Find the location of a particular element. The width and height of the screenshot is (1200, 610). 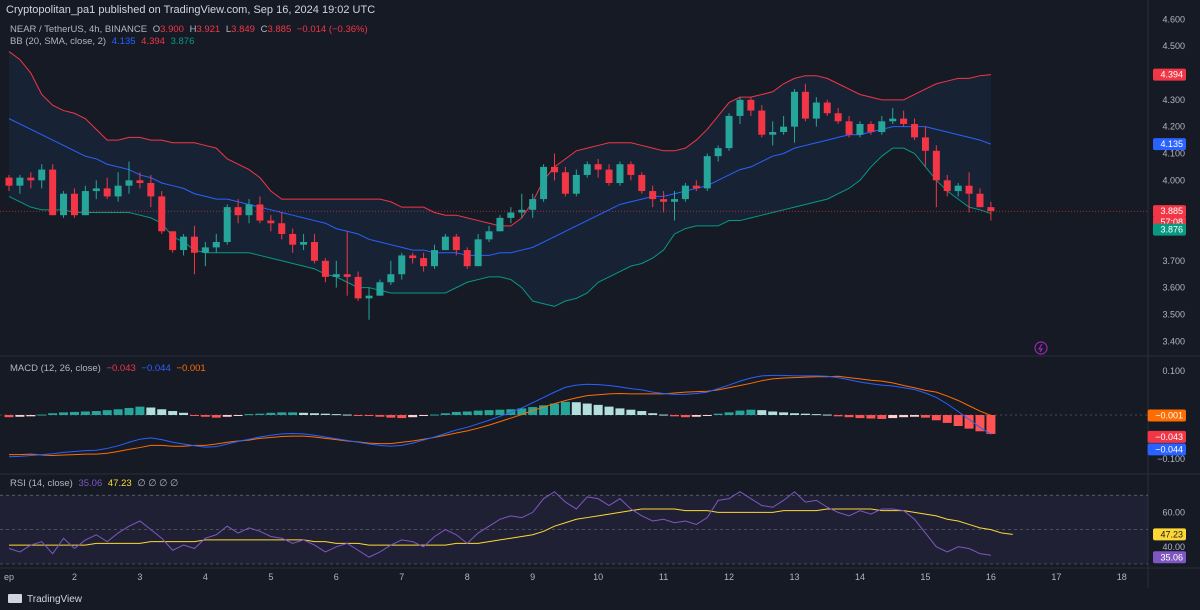

ohlc-open-value: 3.900 is located at coordinates (172, 29).